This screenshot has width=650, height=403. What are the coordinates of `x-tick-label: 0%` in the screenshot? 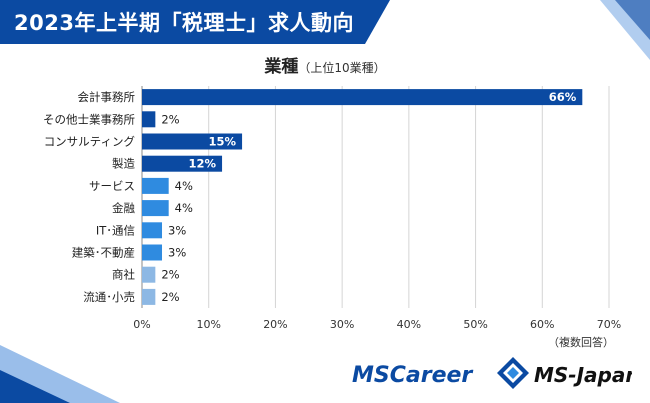 It's located at (141, 324).